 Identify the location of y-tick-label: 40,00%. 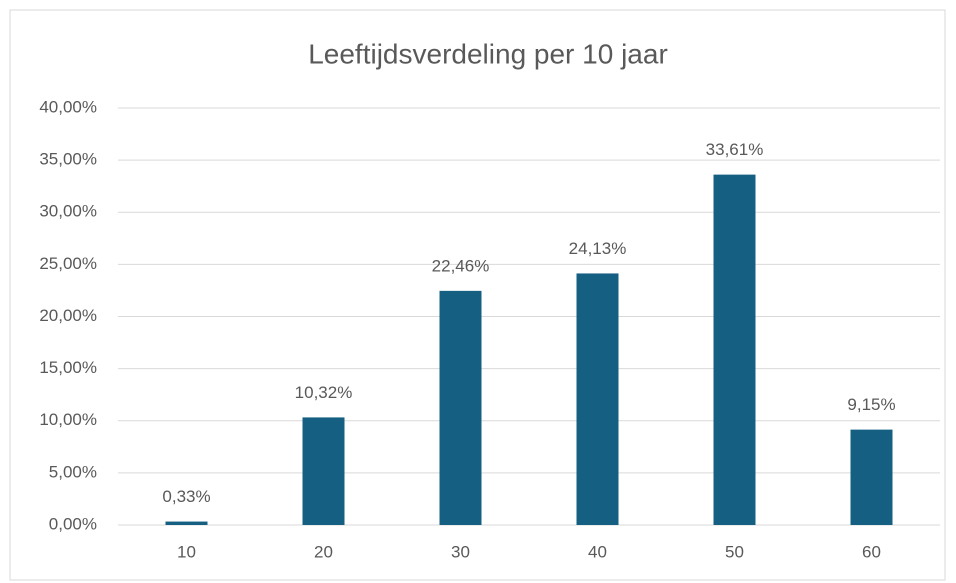
(68, 106).